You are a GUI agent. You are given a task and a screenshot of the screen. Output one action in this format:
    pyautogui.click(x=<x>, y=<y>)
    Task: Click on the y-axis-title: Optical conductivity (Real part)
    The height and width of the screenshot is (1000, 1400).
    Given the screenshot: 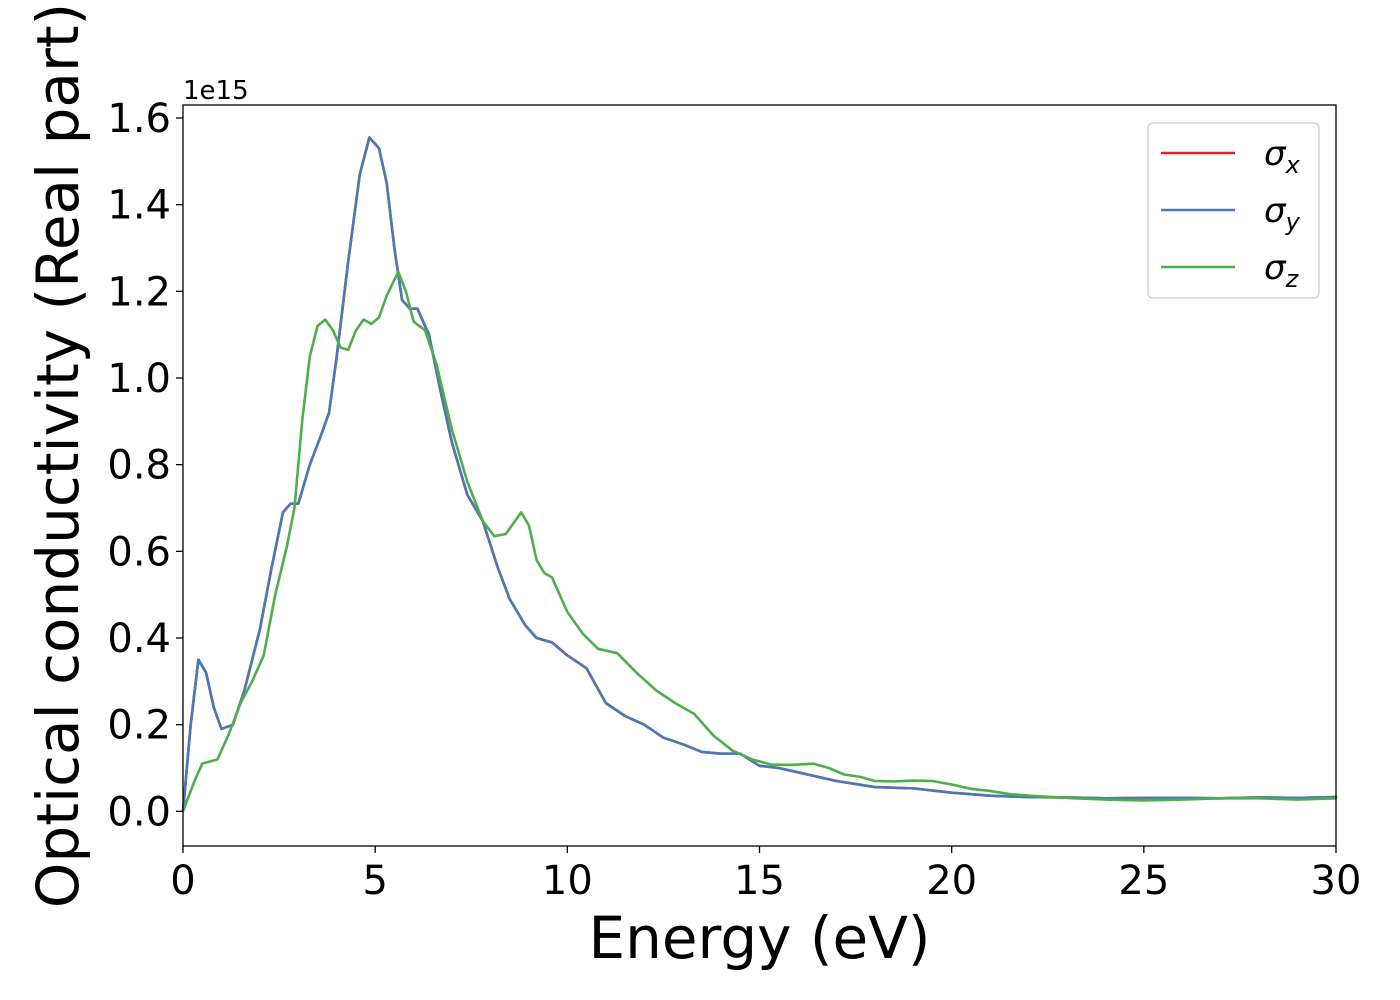 What is the action you would take?
    pyautogui.click(x=58, y=455)
    